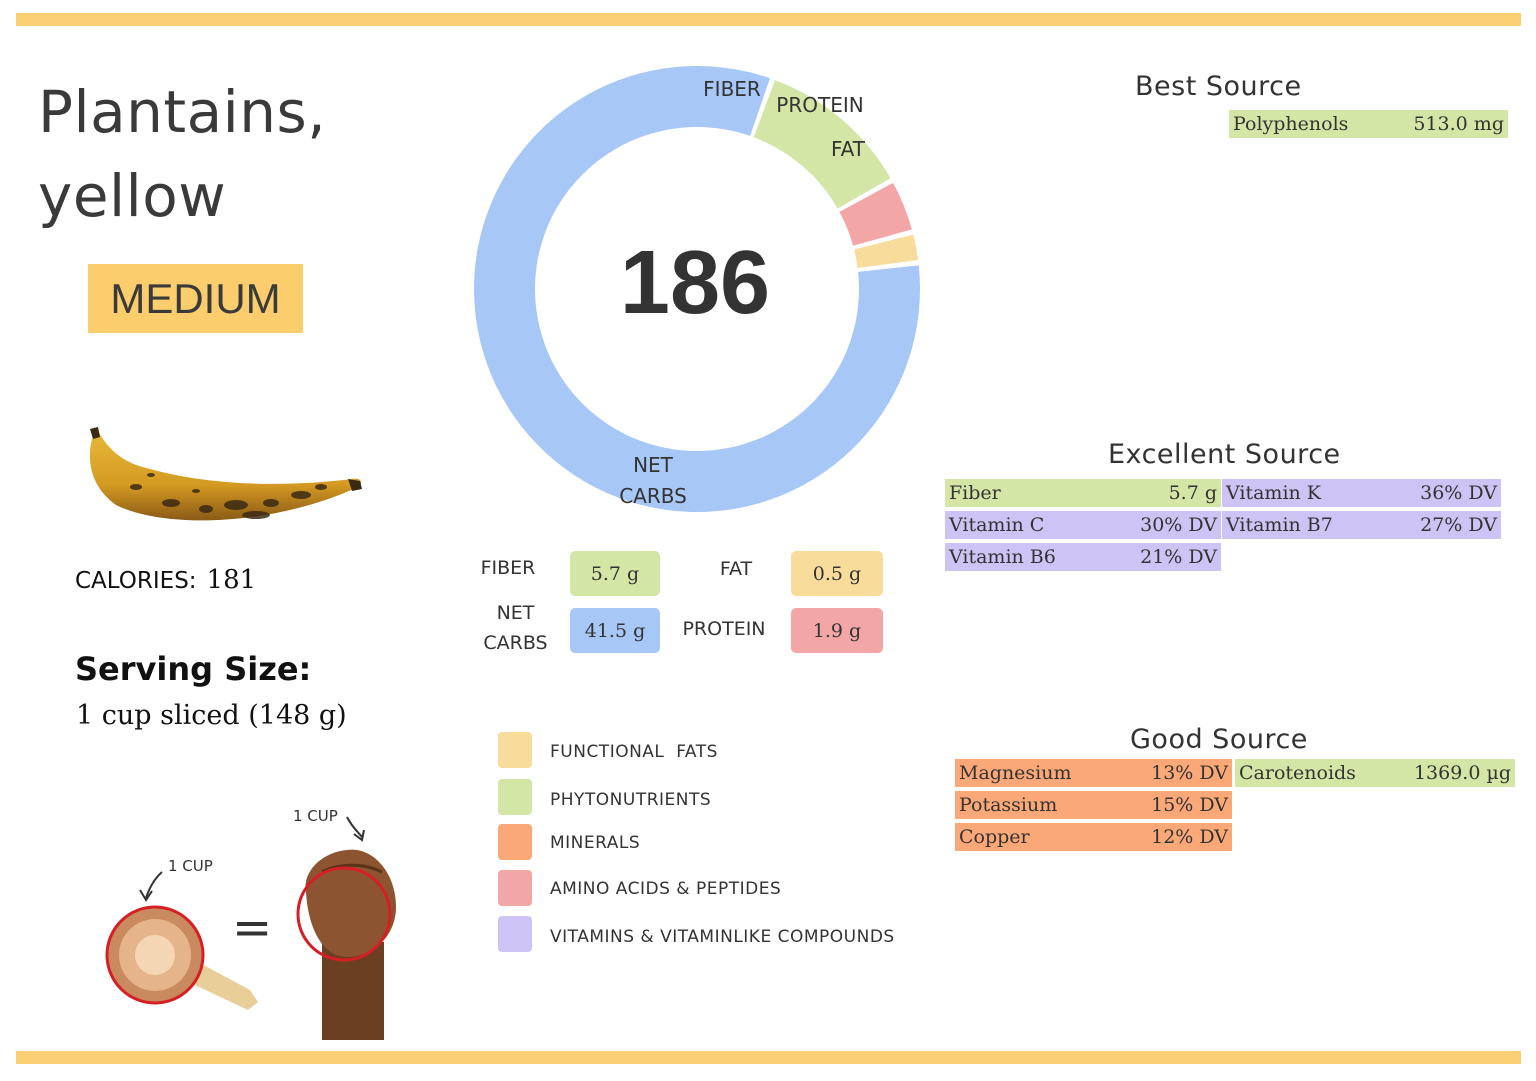 Image resolution: width=1536 pixels, height=1081 pixels. Describe the element at coordinates (1093, 773) in the screenshot. I see `nutrient-magnesium: Magnesium 13% DV` at that location.